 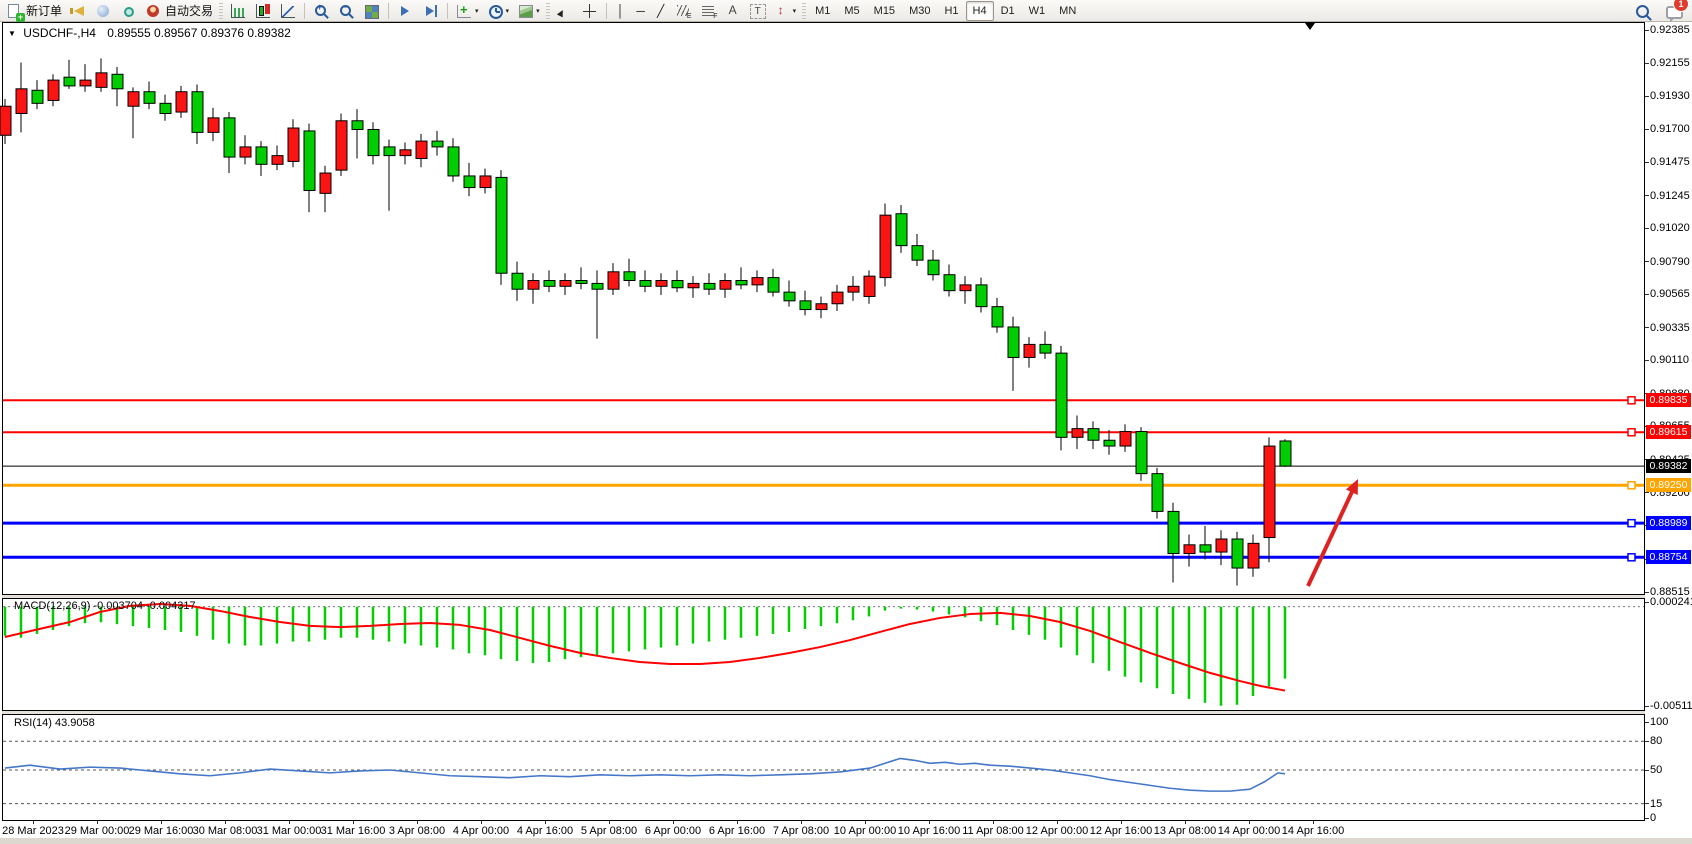 I want to click on zoom-out-button, so click(x=346, y=11).